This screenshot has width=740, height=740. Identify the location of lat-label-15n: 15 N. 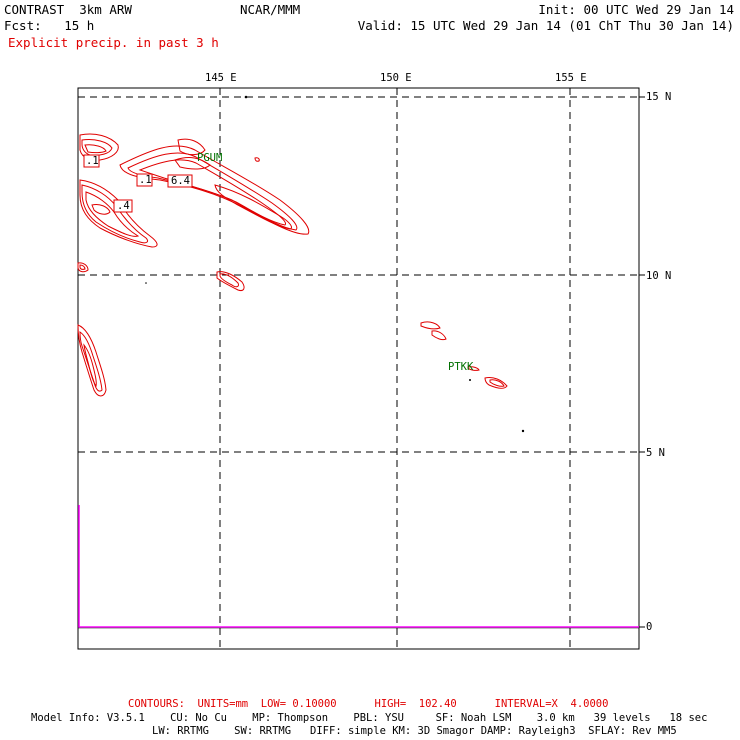
(659, 97).